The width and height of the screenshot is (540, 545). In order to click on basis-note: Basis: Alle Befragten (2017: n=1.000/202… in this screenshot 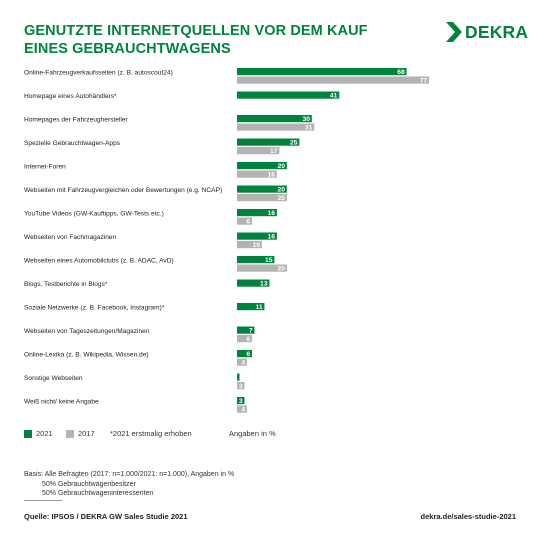, I will do `click(129, 484)`.